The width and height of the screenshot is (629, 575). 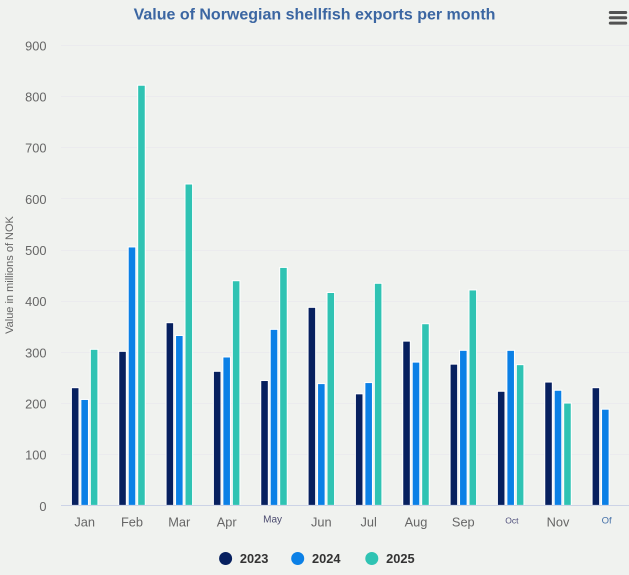 What do you see at coordinates (84, 522) in the screenshot?
I see `svg-text: Jan` at bounding box center [84, 522].